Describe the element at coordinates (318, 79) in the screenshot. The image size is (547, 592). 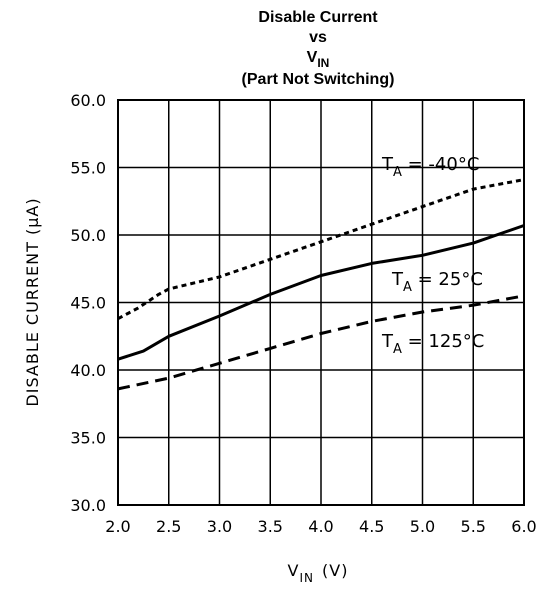
I see `title-line-4: (Part Not Switching)` at that location.